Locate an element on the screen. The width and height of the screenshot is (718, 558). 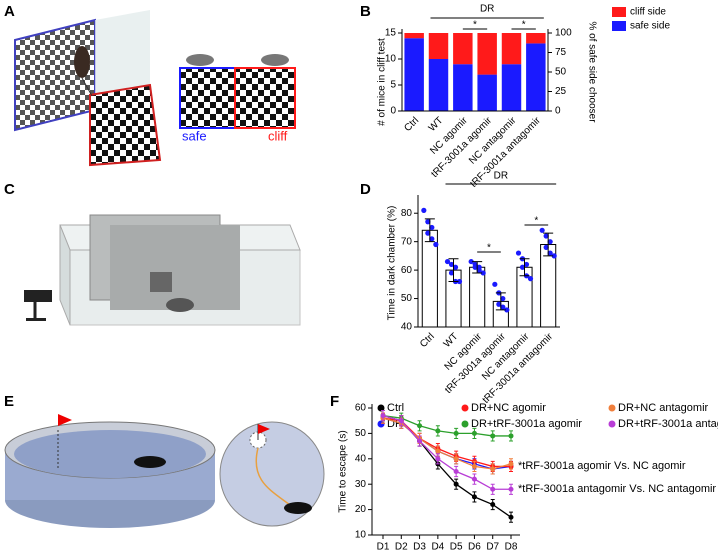
axis-title: # of mice in cliff test is located at coordinates (382, 82).